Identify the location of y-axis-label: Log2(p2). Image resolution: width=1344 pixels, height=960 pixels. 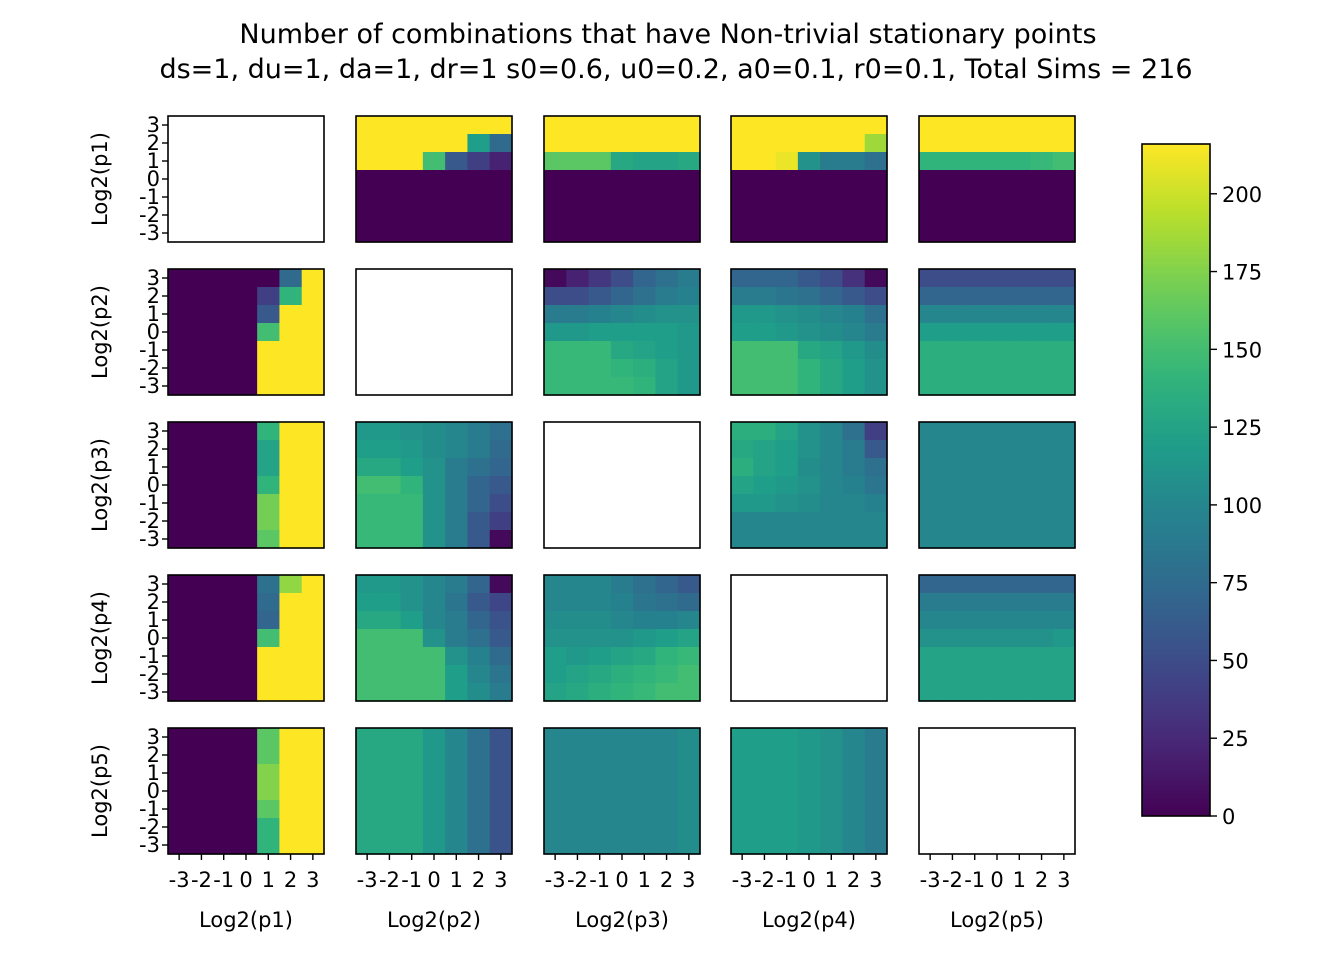
(100, 332).